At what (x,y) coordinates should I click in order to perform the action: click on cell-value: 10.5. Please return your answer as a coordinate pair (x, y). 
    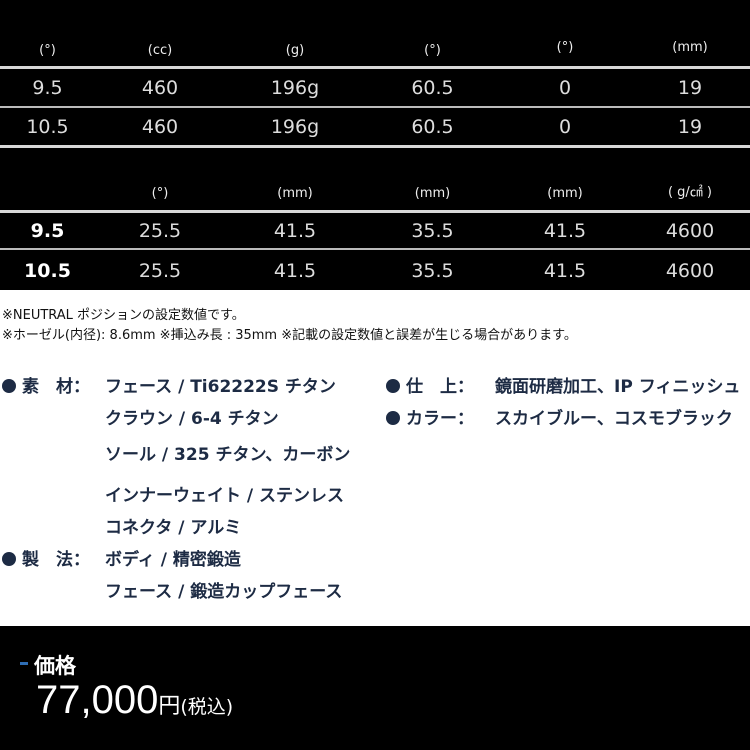
    Looking at the image, I should click on (47, 270).